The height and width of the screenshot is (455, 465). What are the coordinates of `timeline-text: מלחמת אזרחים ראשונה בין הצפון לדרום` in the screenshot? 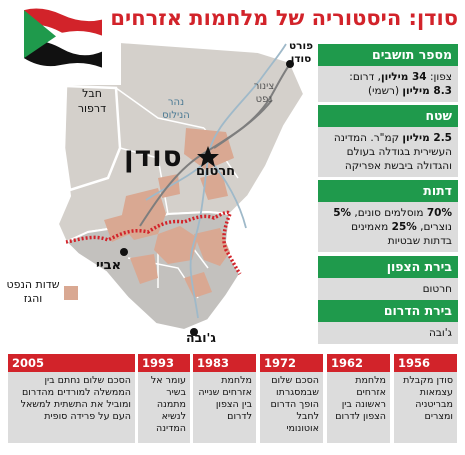 It's located at (358, 407).